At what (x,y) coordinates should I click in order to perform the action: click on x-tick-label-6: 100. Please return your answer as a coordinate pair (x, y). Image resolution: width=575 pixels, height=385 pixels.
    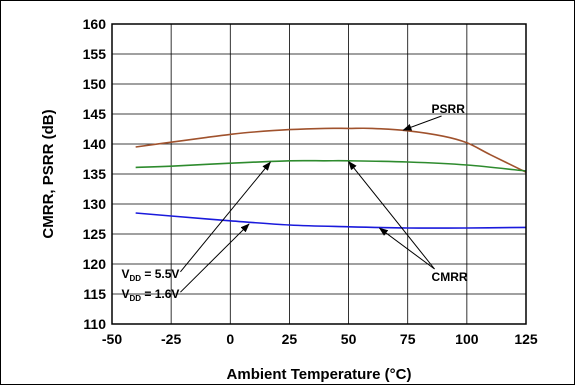
    Looking at the image, I should click on (467, 339).